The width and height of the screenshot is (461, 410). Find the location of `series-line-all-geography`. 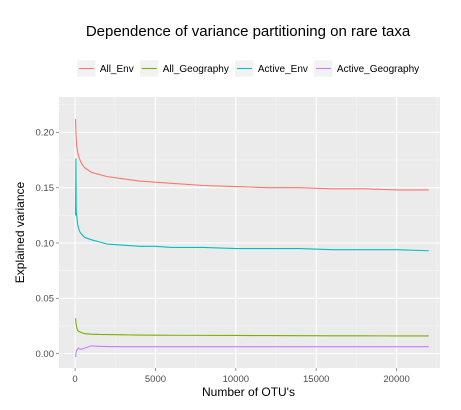

series-line-all-geography is located at coordinates (252, 327).